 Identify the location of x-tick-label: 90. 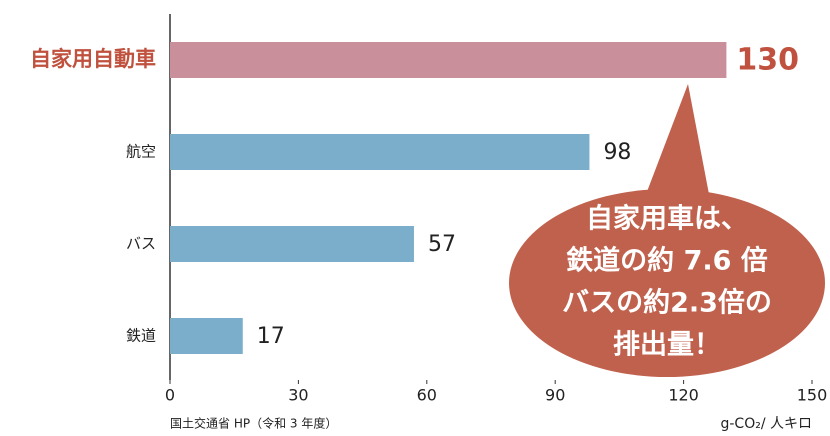
(555, 395).